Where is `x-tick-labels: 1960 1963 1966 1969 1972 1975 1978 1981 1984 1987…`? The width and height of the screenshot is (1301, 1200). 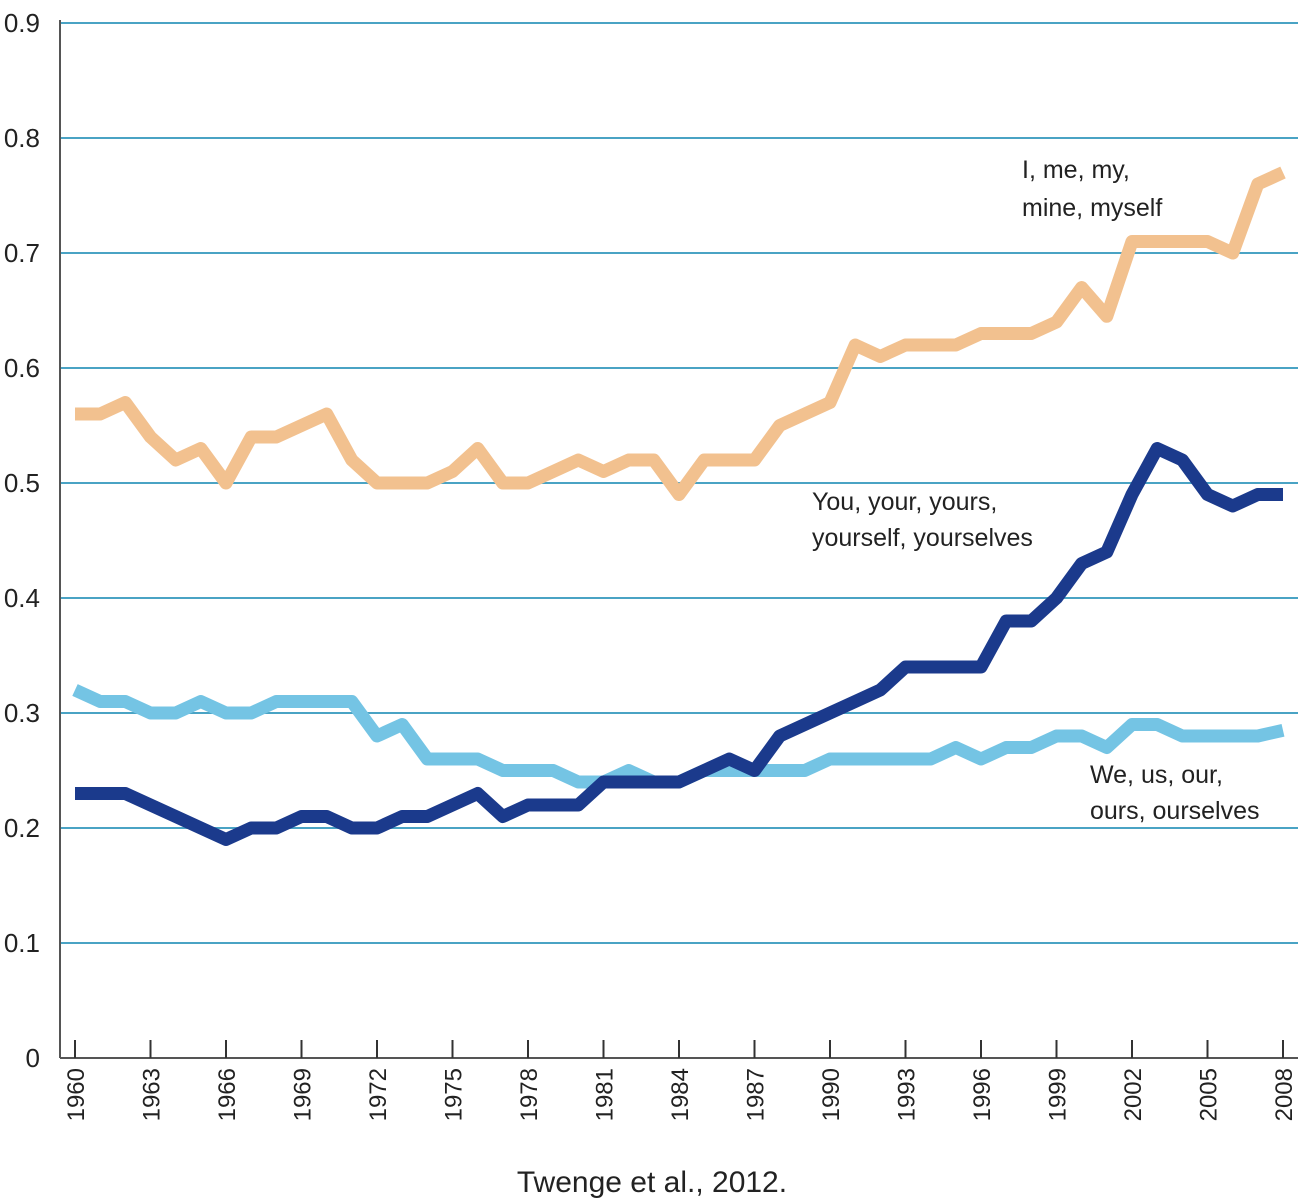 x-tick-labels: 1960 1963 1966 1969 1972 1975 1978 1981 1984 1987… is located at coordinates (680, 1080).